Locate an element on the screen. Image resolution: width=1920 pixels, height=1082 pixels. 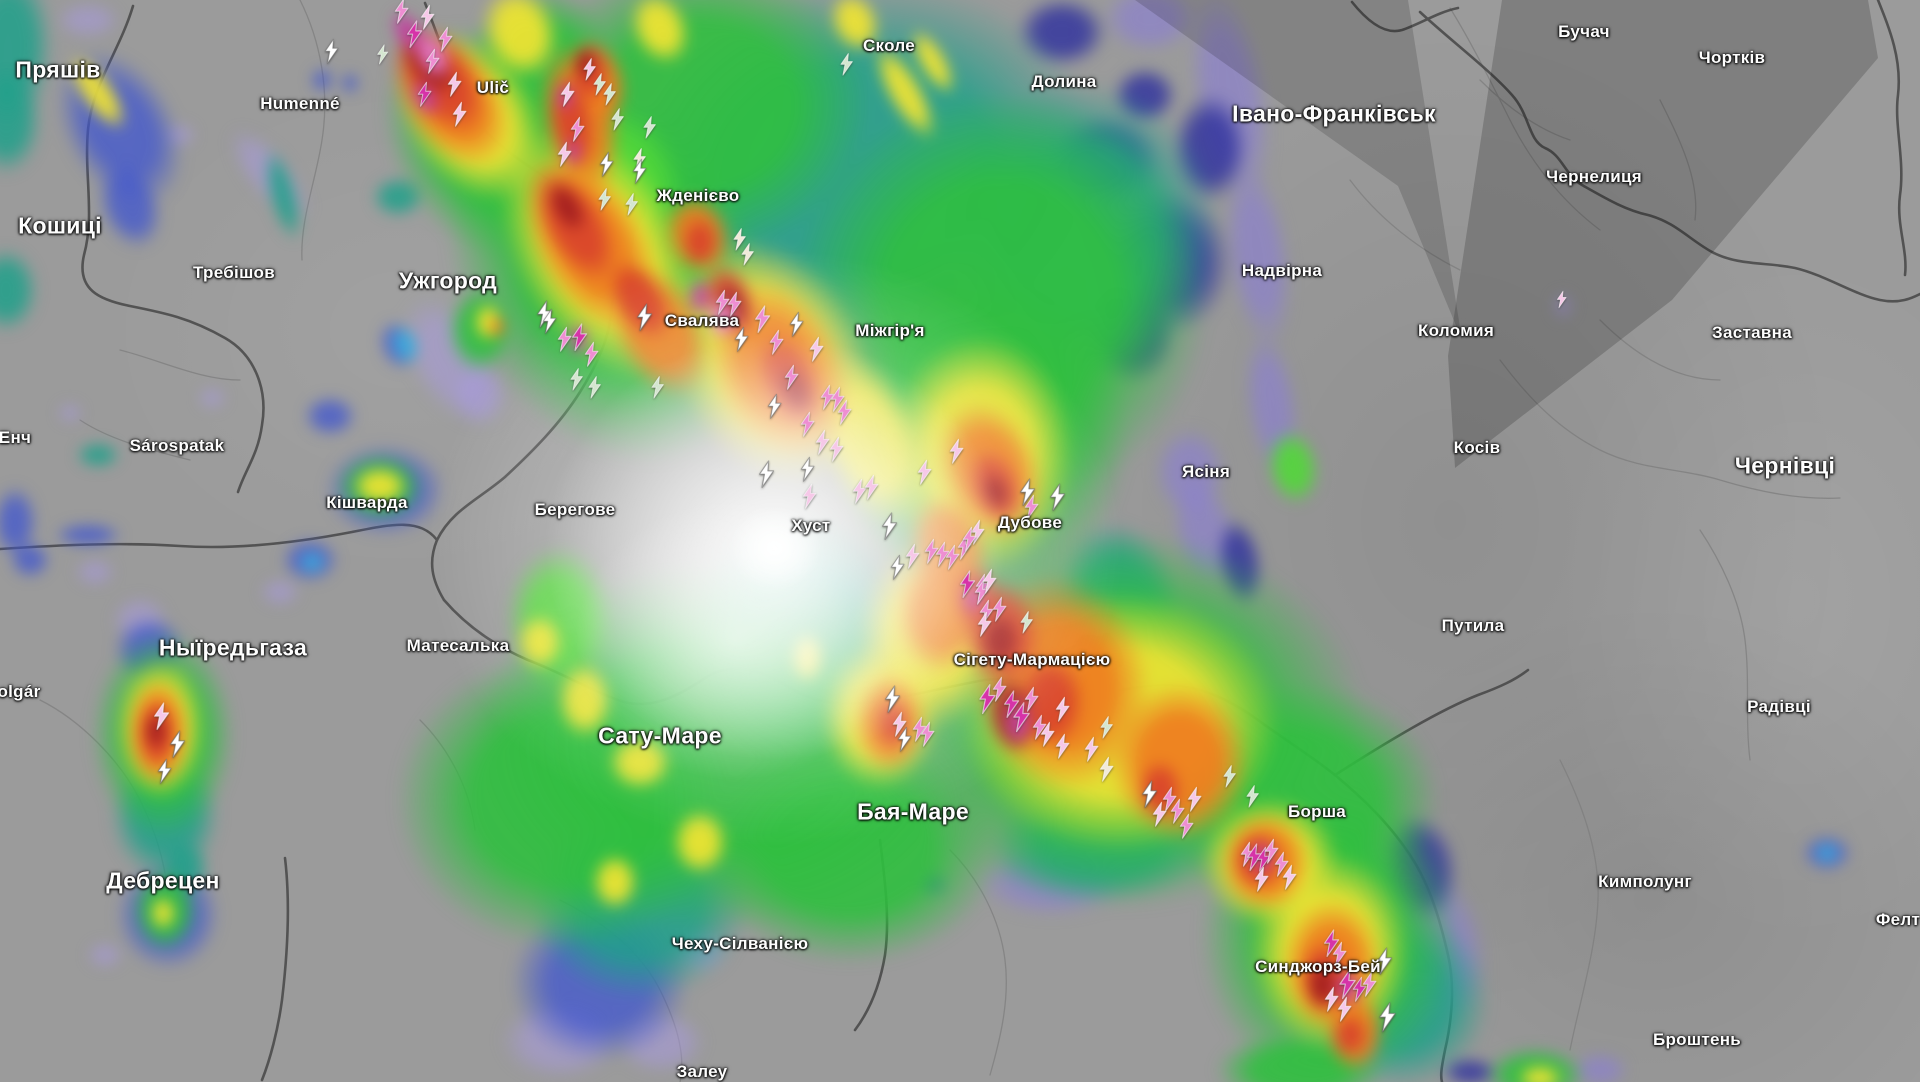
city-label: Кішварда is located at coordinates (367, 502).